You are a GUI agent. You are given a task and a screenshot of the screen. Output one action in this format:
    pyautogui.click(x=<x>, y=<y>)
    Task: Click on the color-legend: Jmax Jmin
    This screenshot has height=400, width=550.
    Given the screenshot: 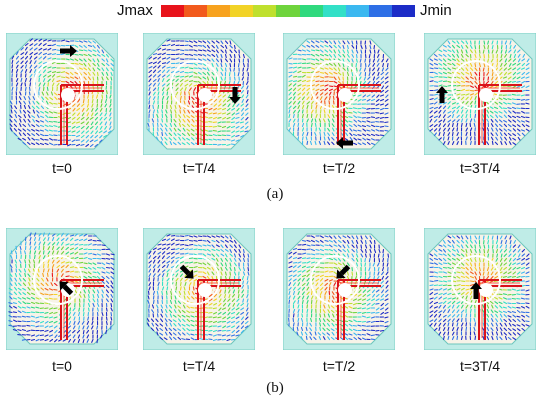 What is the action you would take?
    pyautogui.click(x=275, y=11)
    